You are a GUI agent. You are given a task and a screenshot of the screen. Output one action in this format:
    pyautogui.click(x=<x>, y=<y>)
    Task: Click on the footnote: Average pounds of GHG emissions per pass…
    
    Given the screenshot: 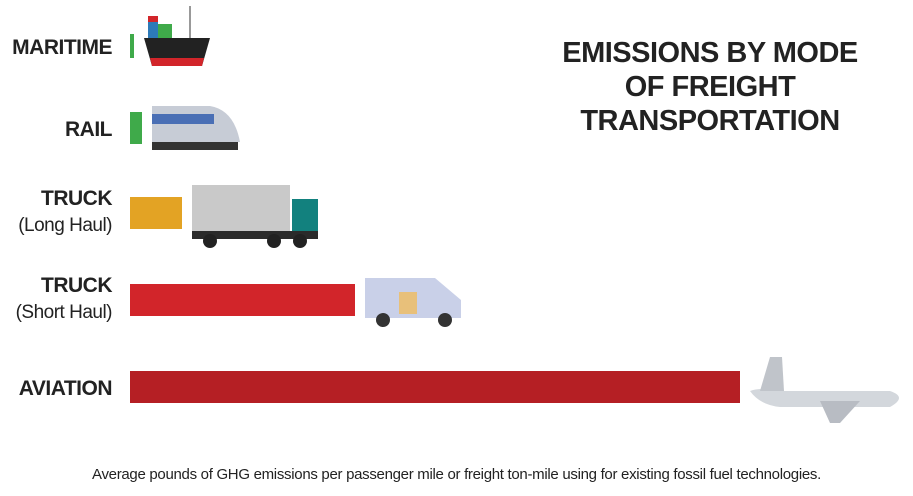 What is the action you would take?
    pyautogui.click(x=456, y=474)
    